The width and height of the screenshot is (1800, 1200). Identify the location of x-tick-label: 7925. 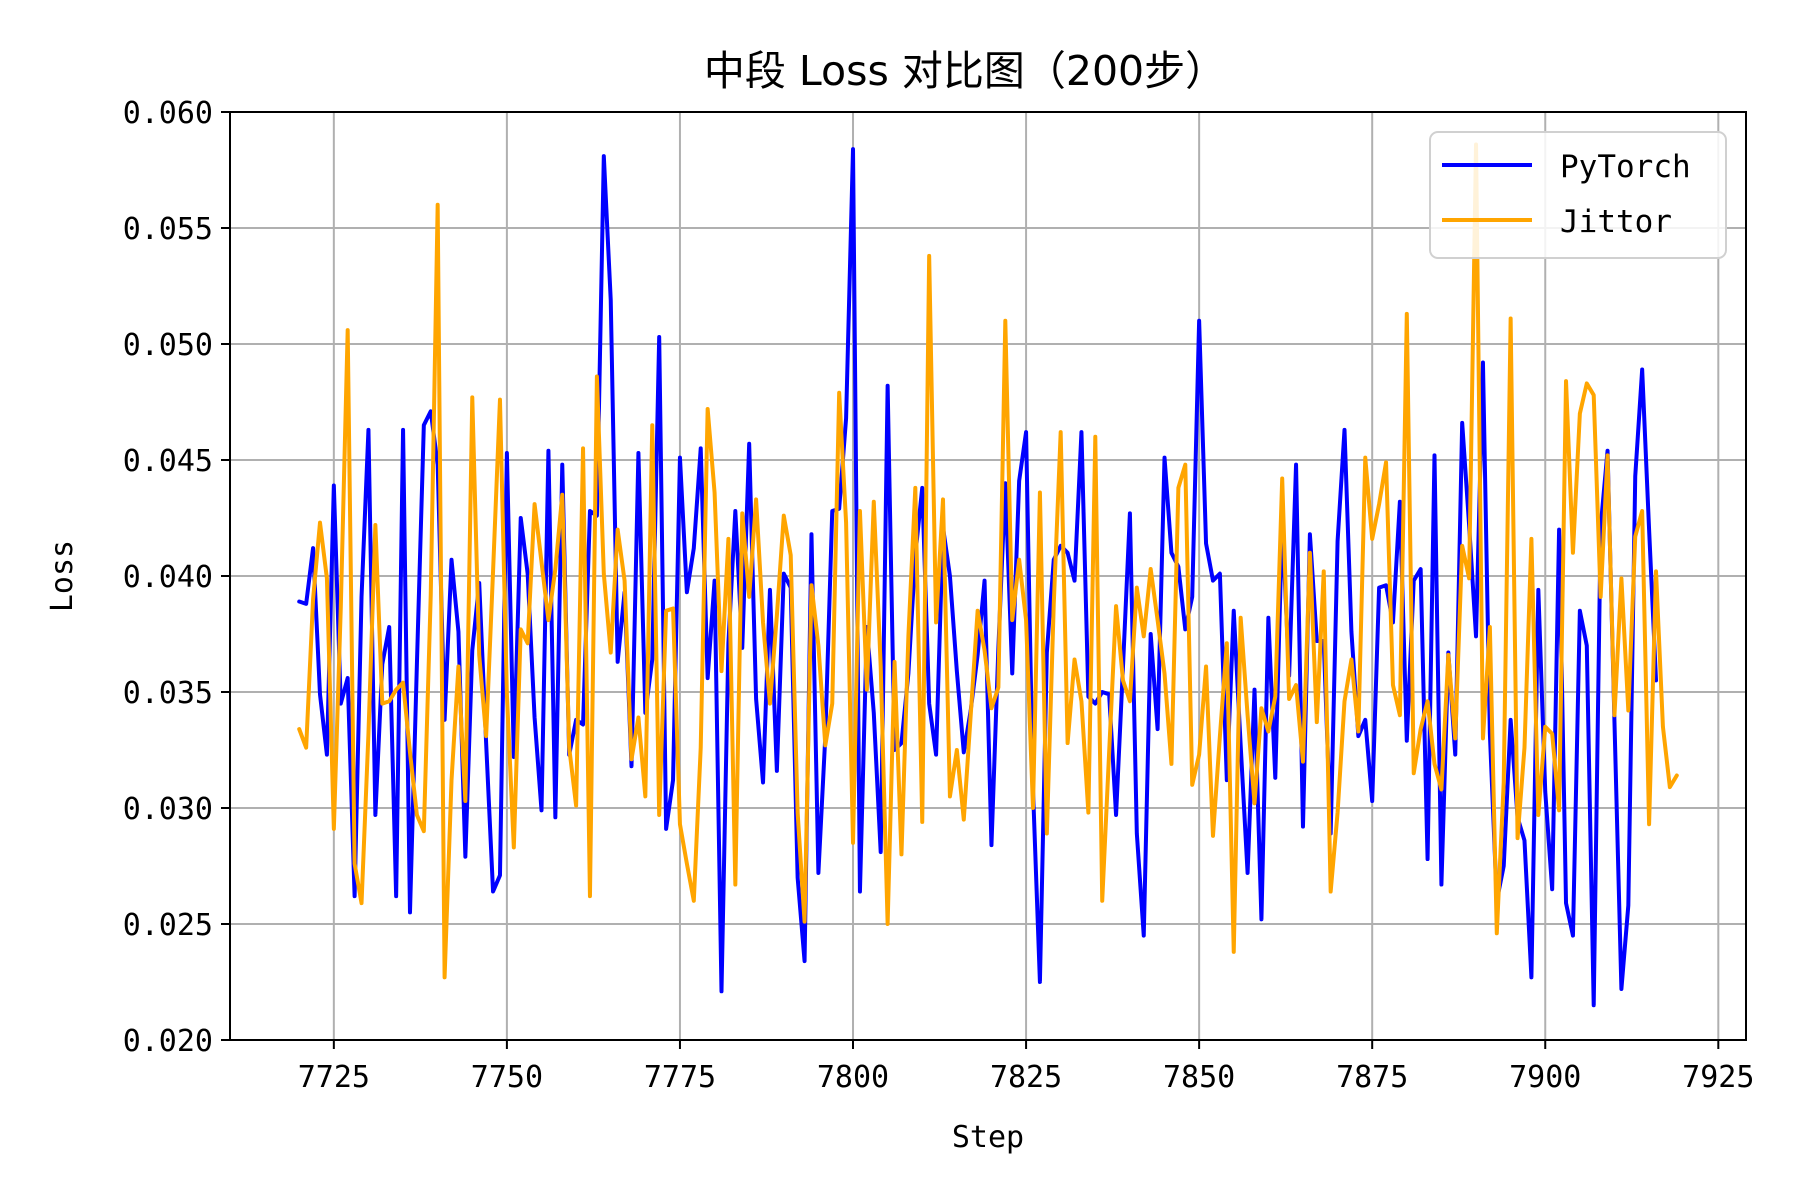
(1718, 1077).